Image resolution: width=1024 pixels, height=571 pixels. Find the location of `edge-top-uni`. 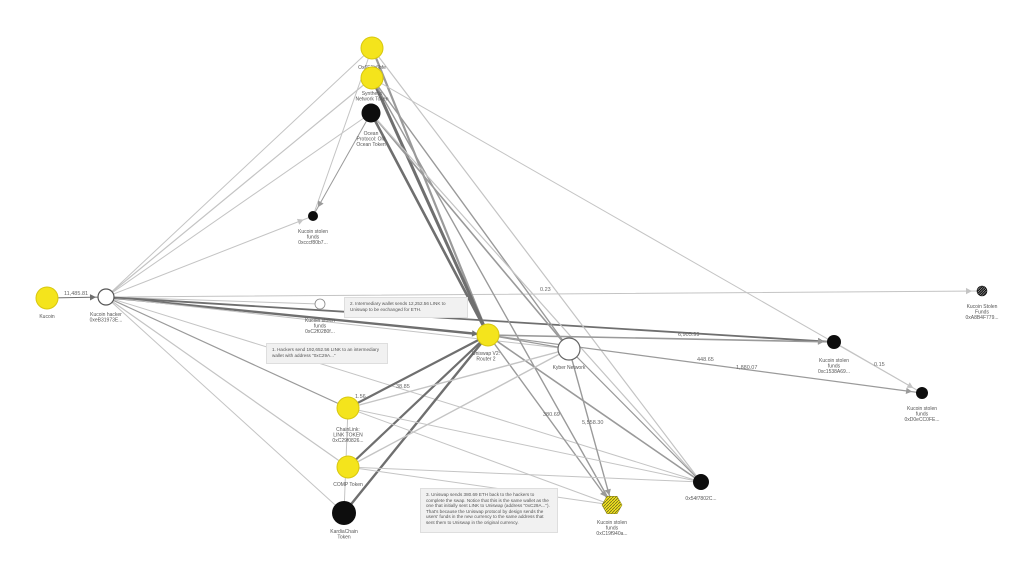

edge-top-uni is located at coordinates (430, 191).